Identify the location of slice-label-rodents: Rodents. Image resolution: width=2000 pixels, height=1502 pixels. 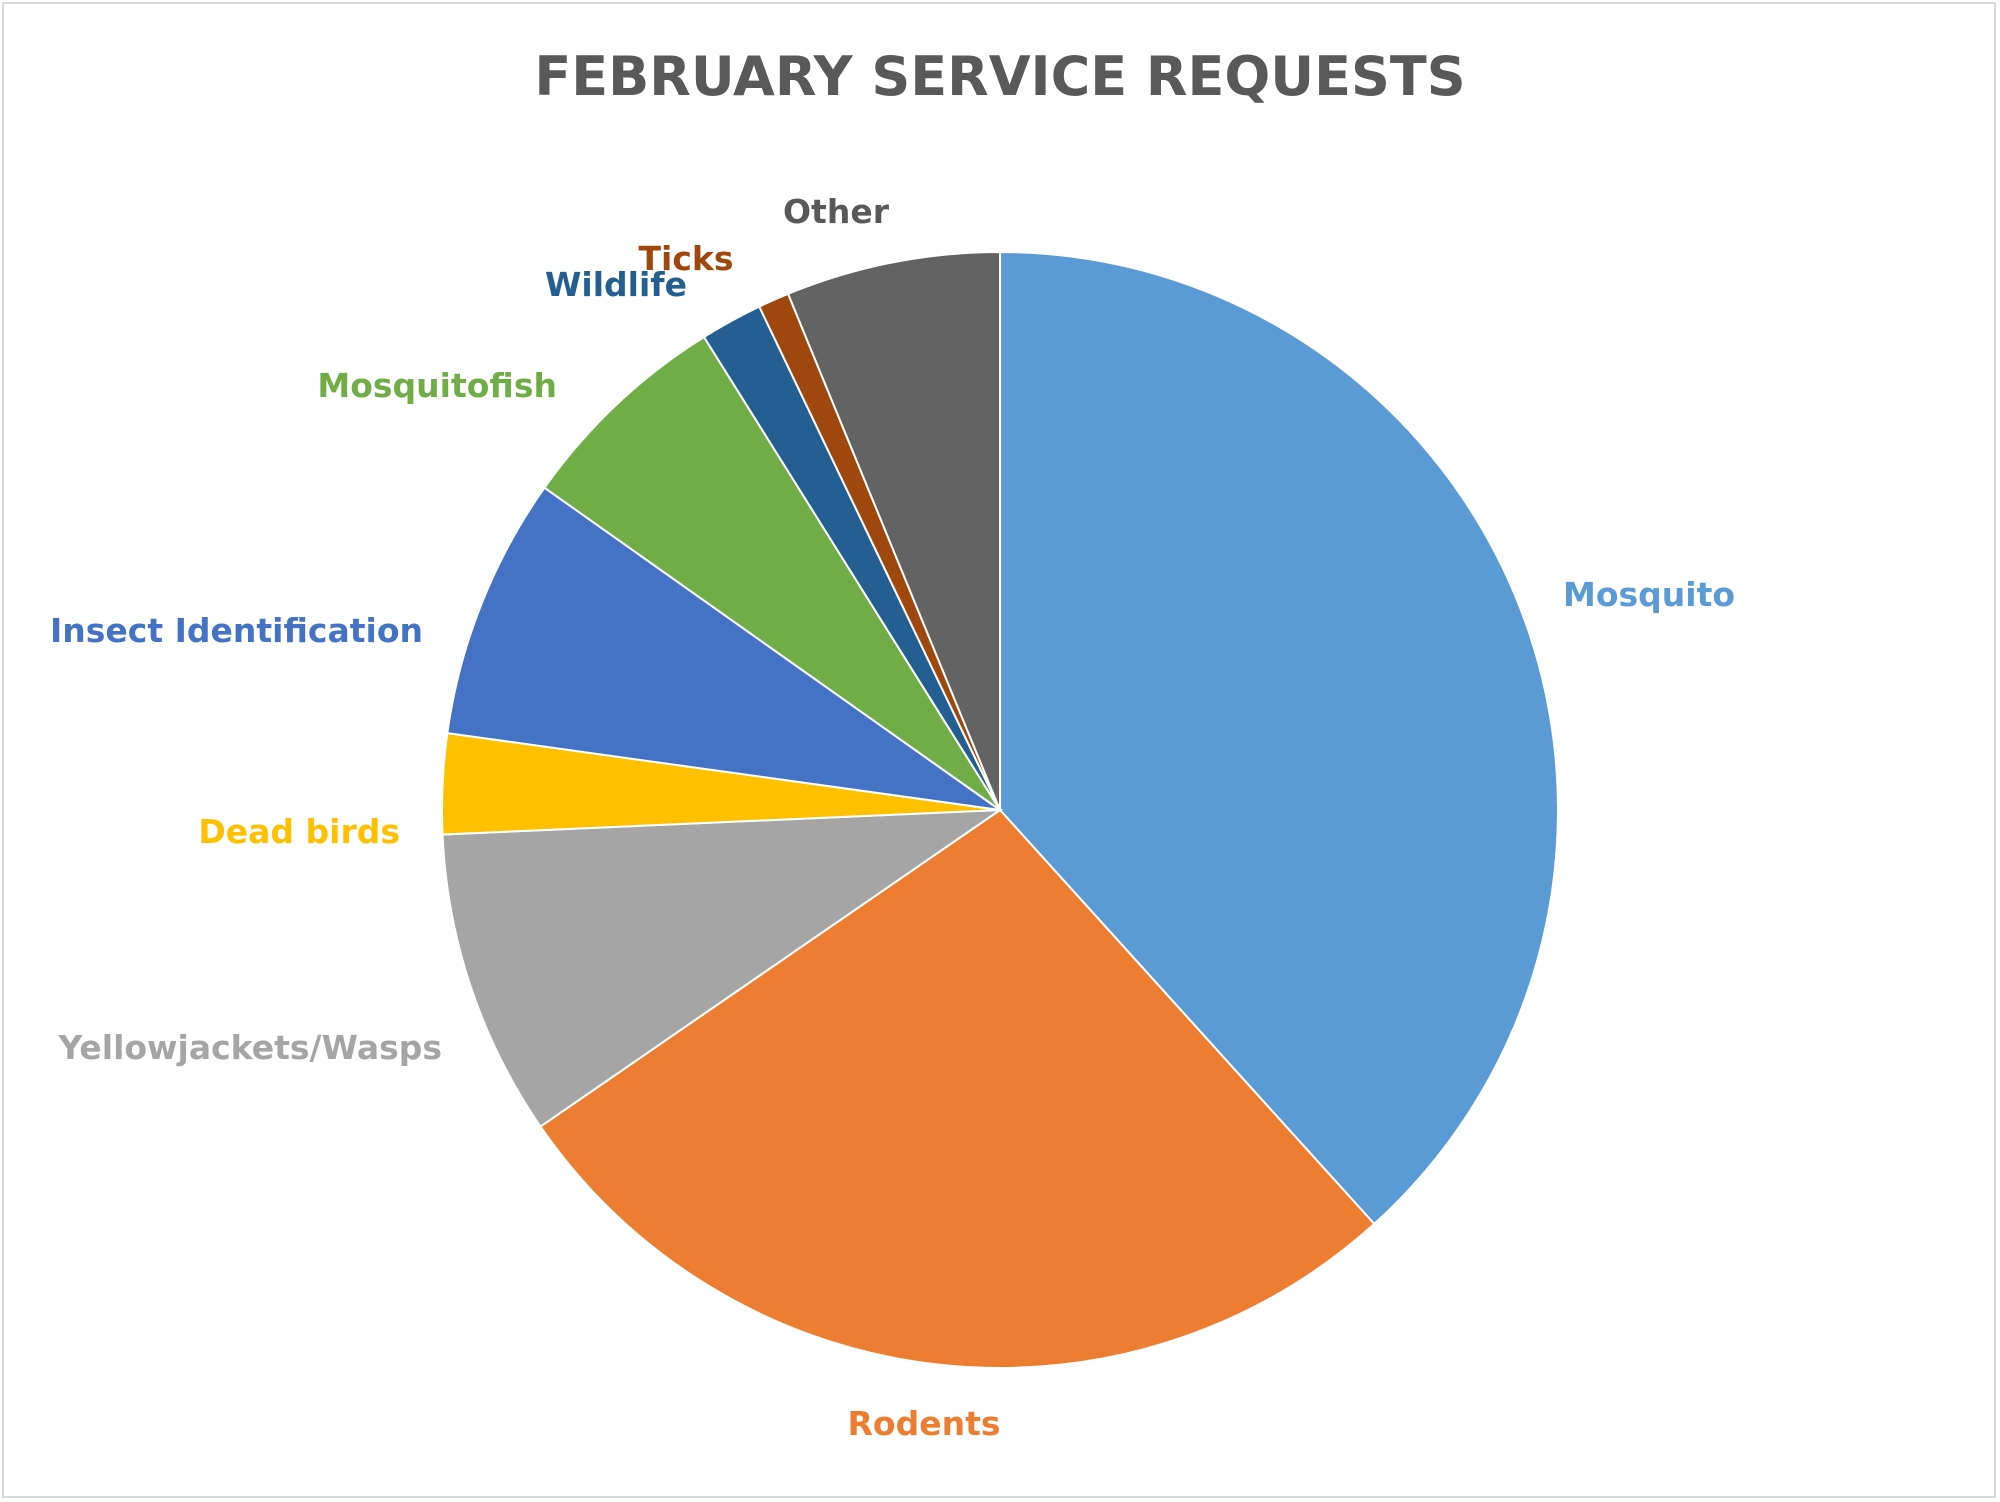
(924, 1423).